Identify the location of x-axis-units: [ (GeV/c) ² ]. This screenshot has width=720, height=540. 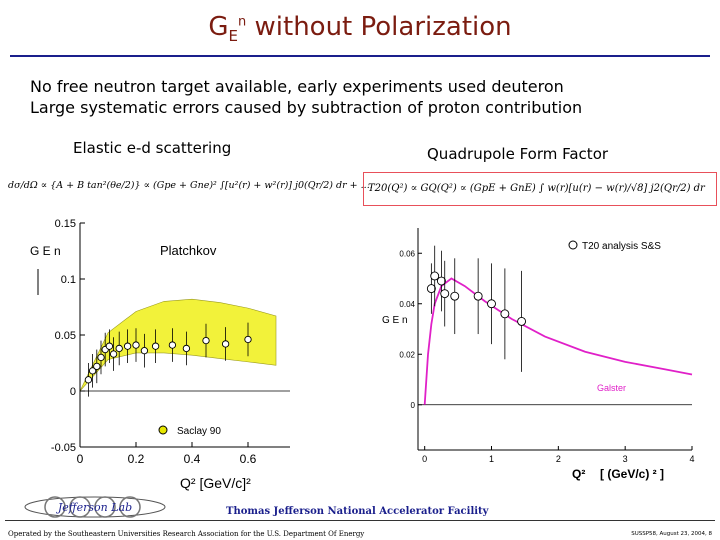
(632, 474).